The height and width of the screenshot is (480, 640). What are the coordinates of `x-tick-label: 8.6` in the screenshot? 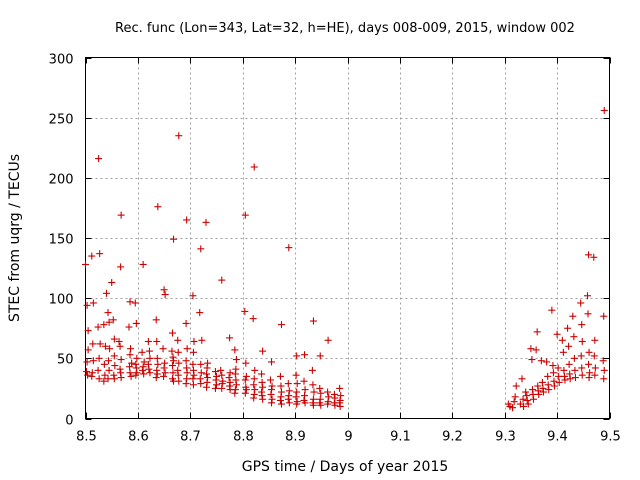 It's located at (138, 437).